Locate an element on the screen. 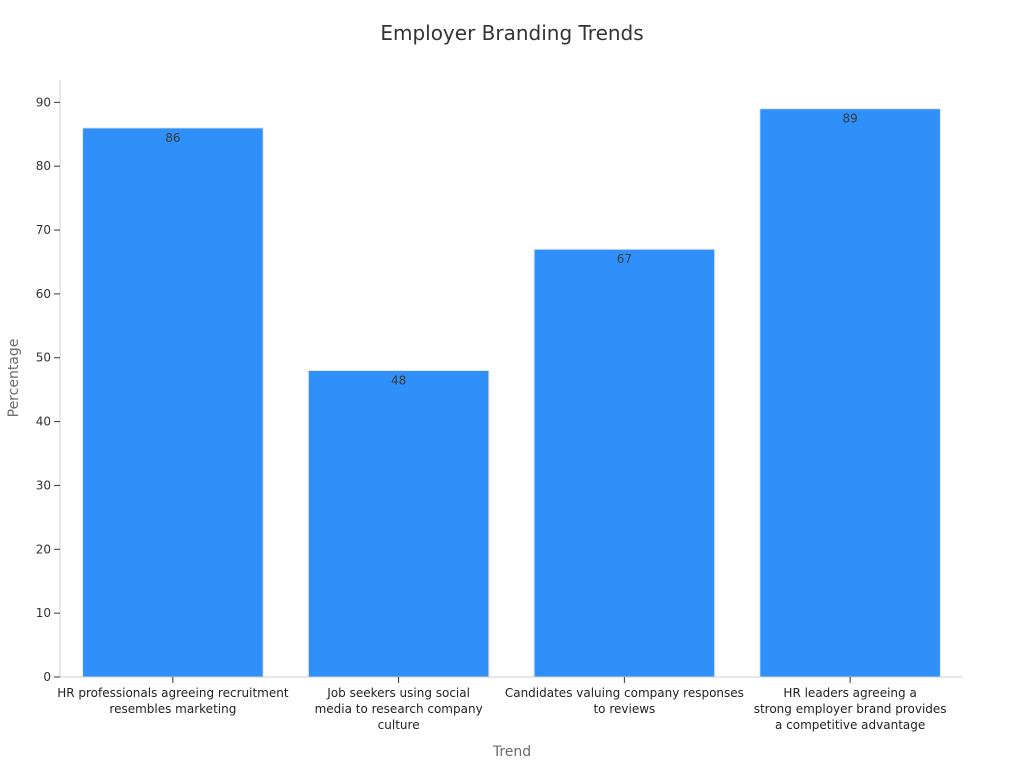 This screenshot has height=768, width=1024. bar-value-label: 48 is located at coordinates (398, 381).